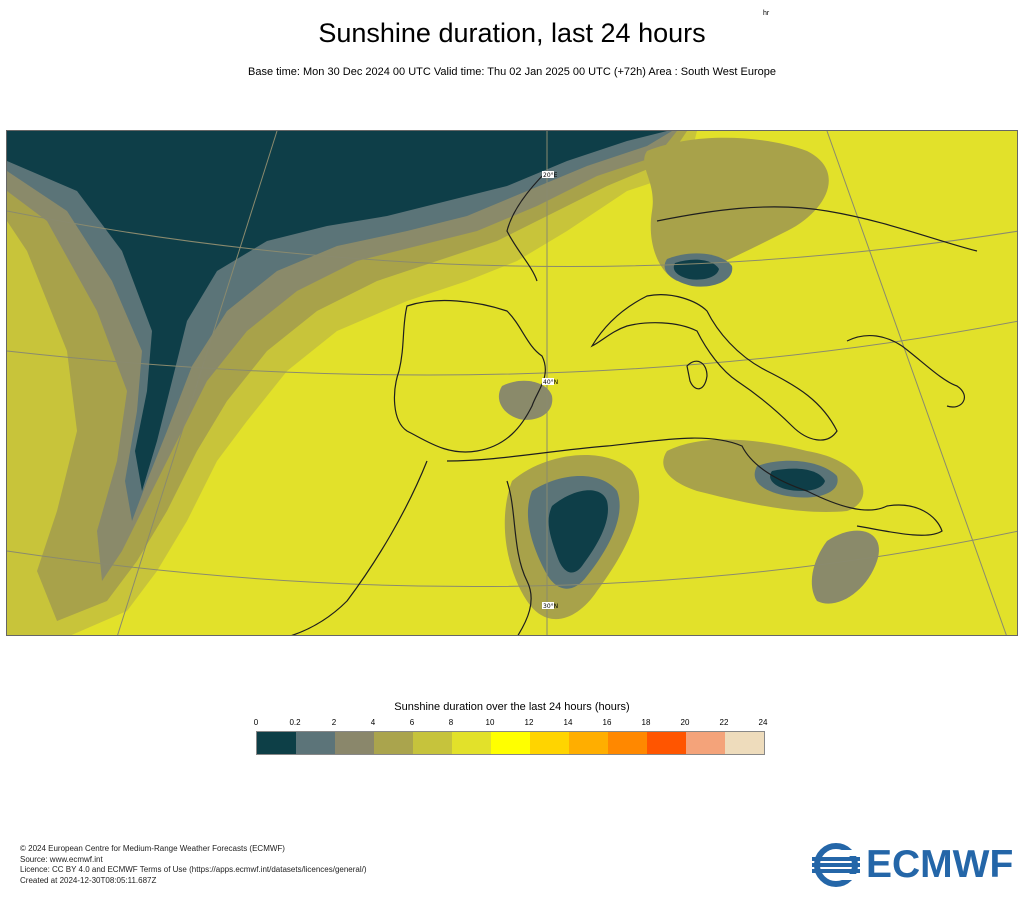 This screenshot has width=1024, height=922. Describe the element at coordinates (550, 382) in the screenshot. I see `label-40n: 40°N` at that location.